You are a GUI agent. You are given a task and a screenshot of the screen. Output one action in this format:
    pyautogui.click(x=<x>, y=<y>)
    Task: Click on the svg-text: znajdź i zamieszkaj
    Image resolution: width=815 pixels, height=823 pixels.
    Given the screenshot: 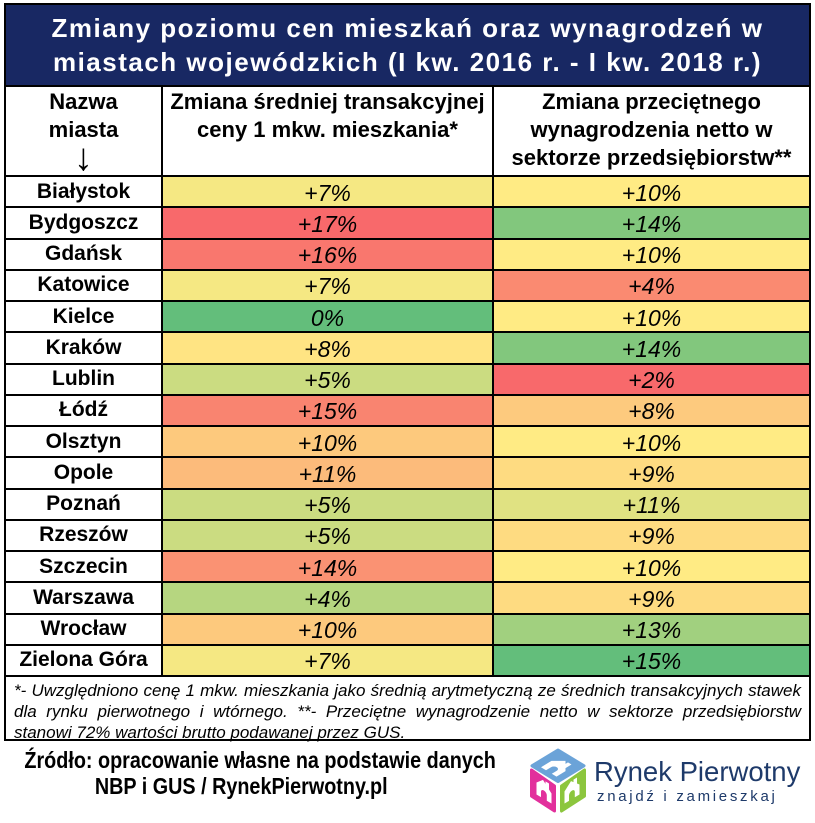 What is the action you would take?
    pyautogui.click(x=687, y=796)
    